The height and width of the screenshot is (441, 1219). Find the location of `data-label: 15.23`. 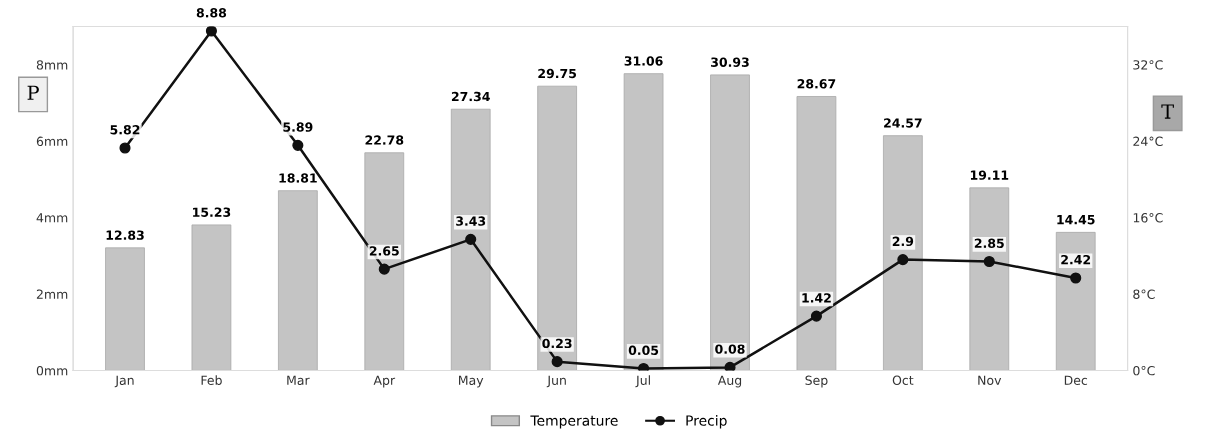

data-label: 15.23 is located at coordinates (212, 212).